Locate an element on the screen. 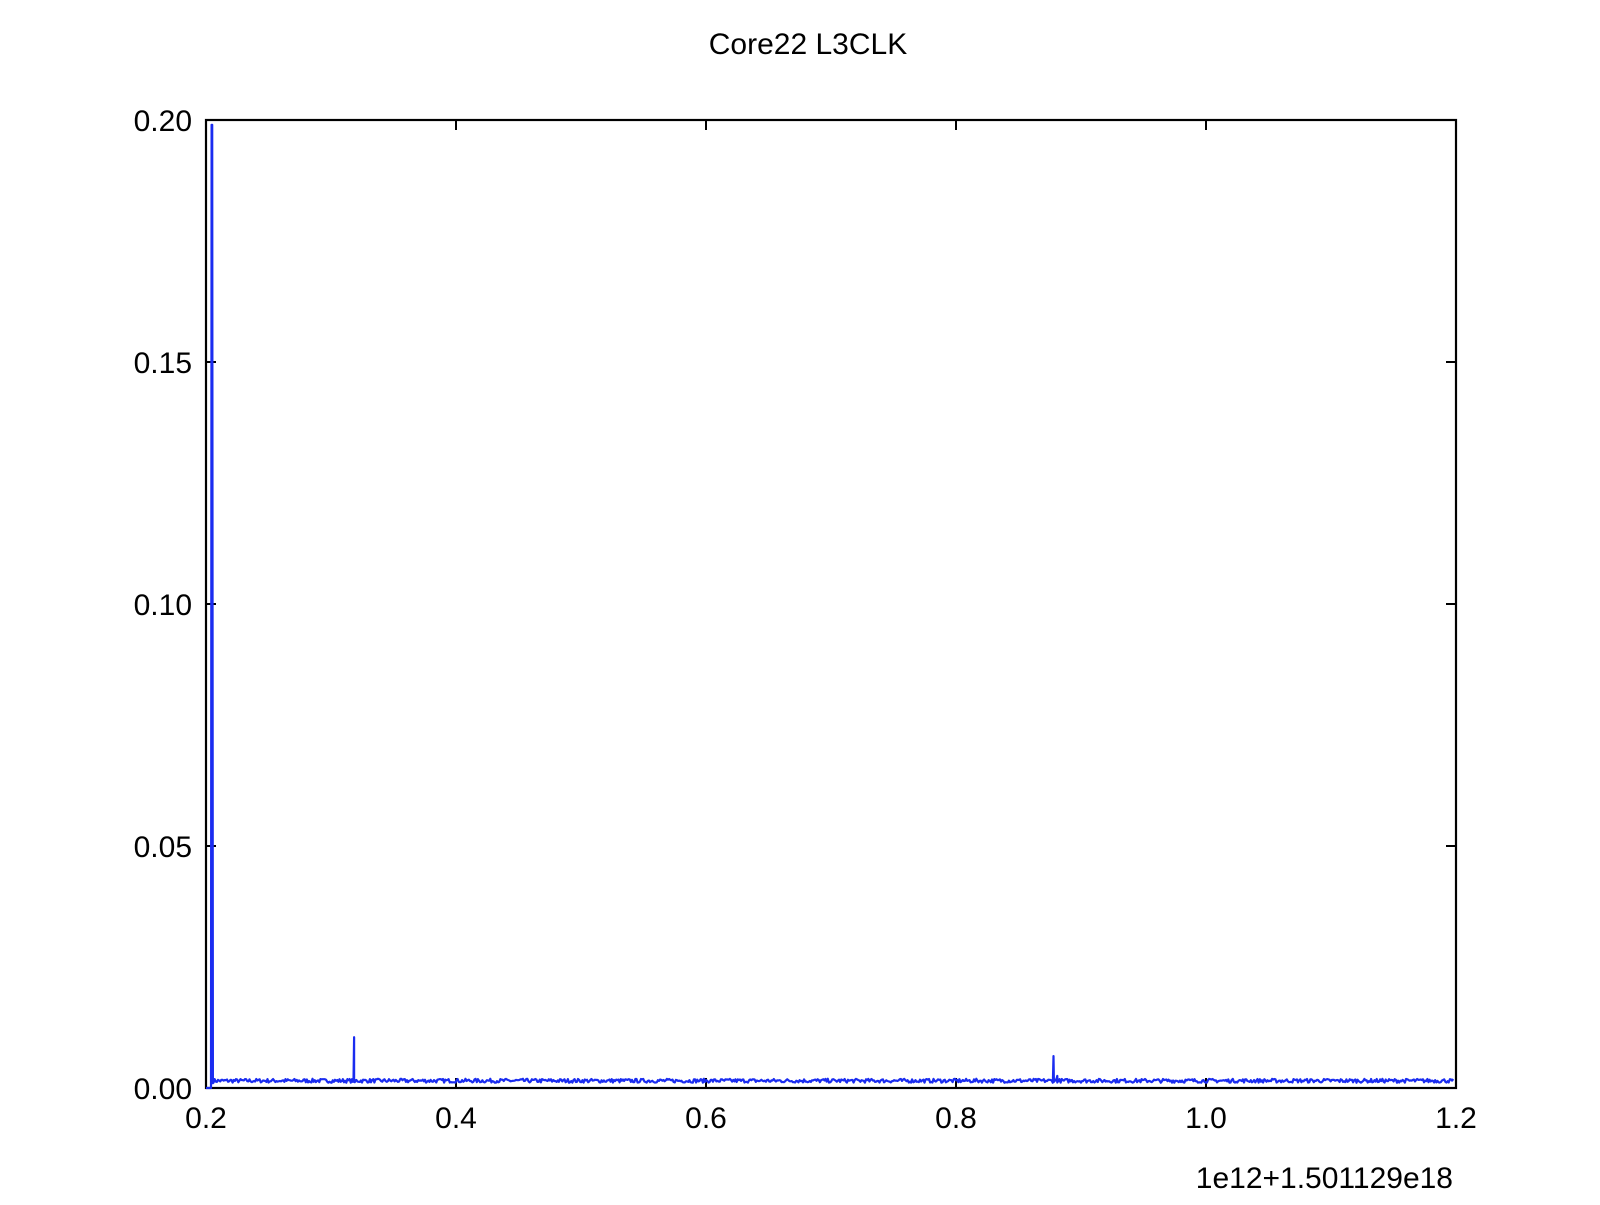  x-tick-label: 0.4 is located at coordinates (456, 1118).